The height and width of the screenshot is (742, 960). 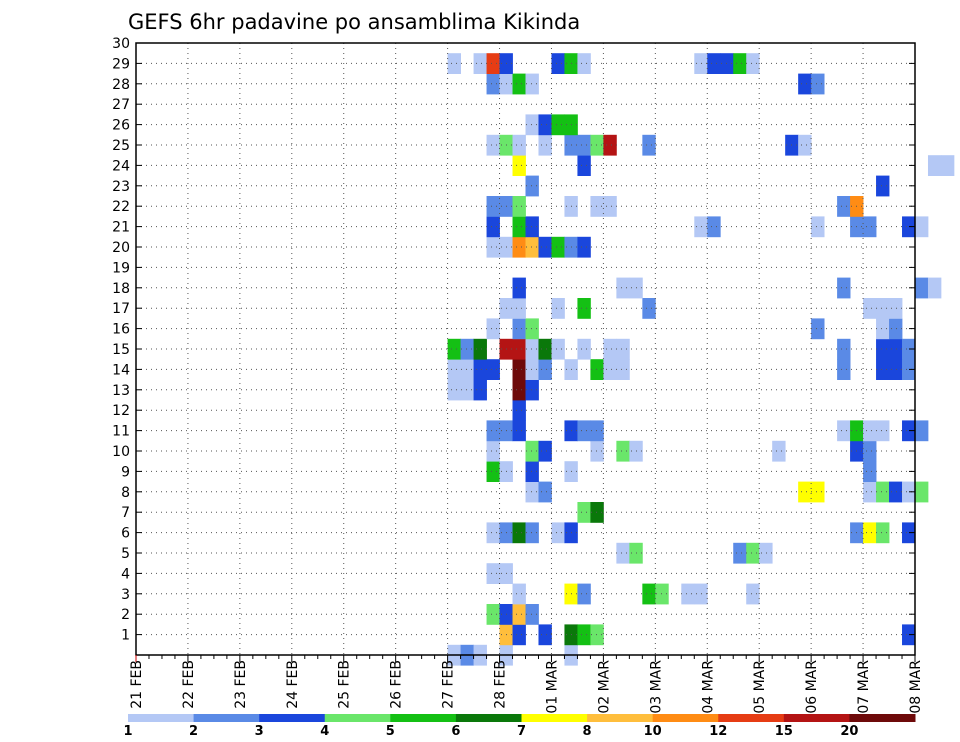 I want to click on y-tick-label: 20, so click(x=121, y=248).